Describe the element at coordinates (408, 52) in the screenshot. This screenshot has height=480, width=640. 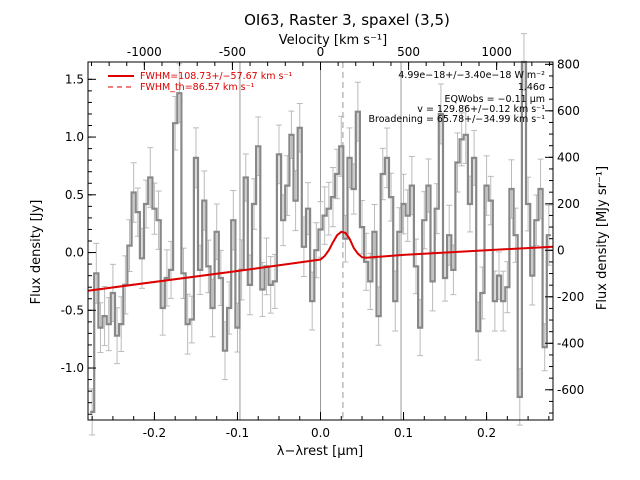
I see `top-tick-label: 500` at that location.